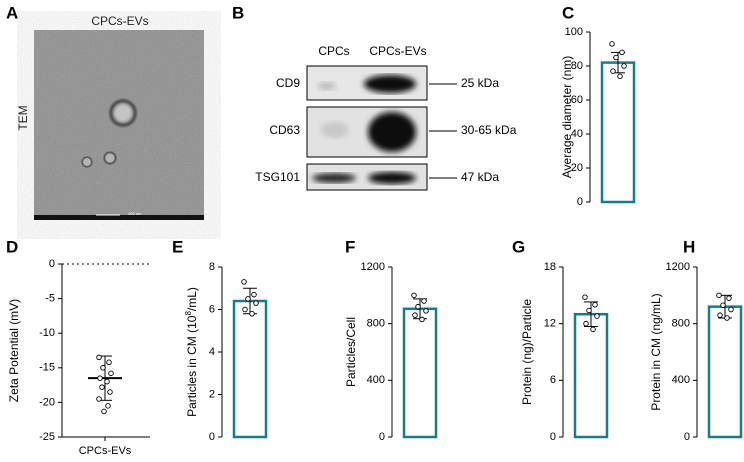 The image size is (744, 462). Describe the element at coordinates (47, 402) in the screenshot. I see `y-tick-label: -20` at that location.